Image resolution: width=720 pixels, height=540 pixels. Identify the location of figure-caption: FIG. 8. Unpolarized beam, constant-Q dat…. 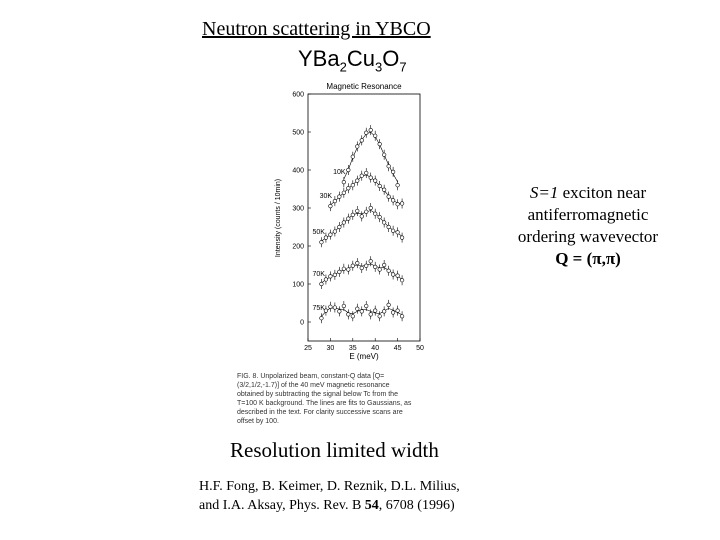
(324, 399).